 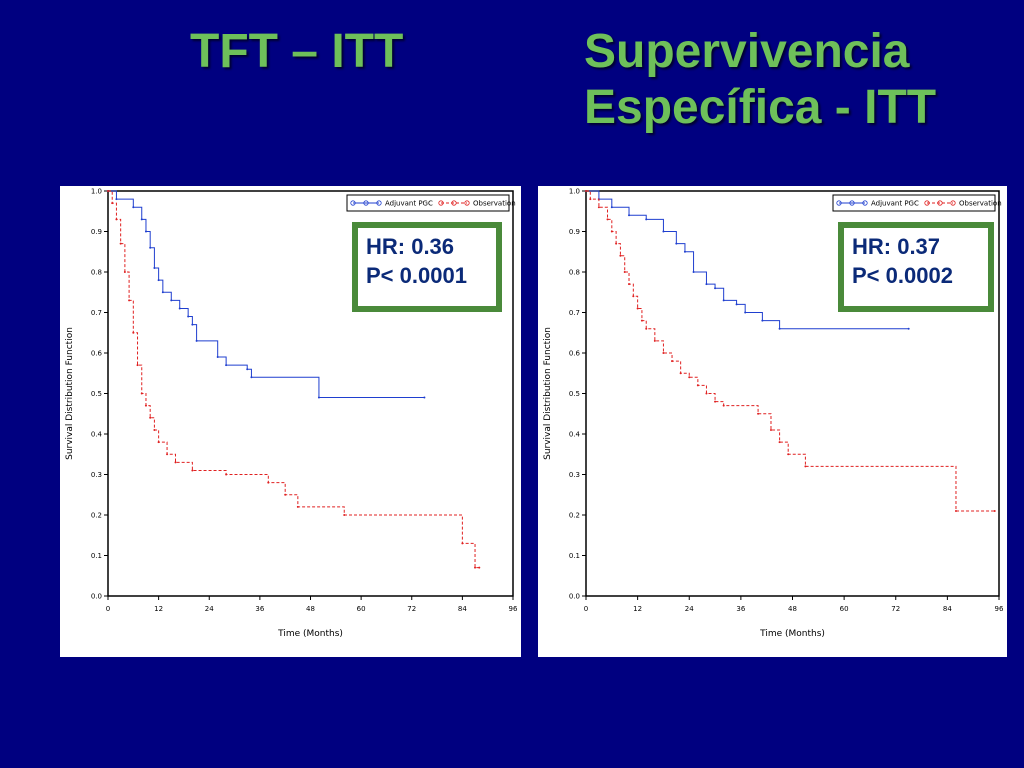 What do you see at coordinates (575, 354) in the screenshot?
I see `y-tick-label: 0.6` at bounding box center [575, 354].